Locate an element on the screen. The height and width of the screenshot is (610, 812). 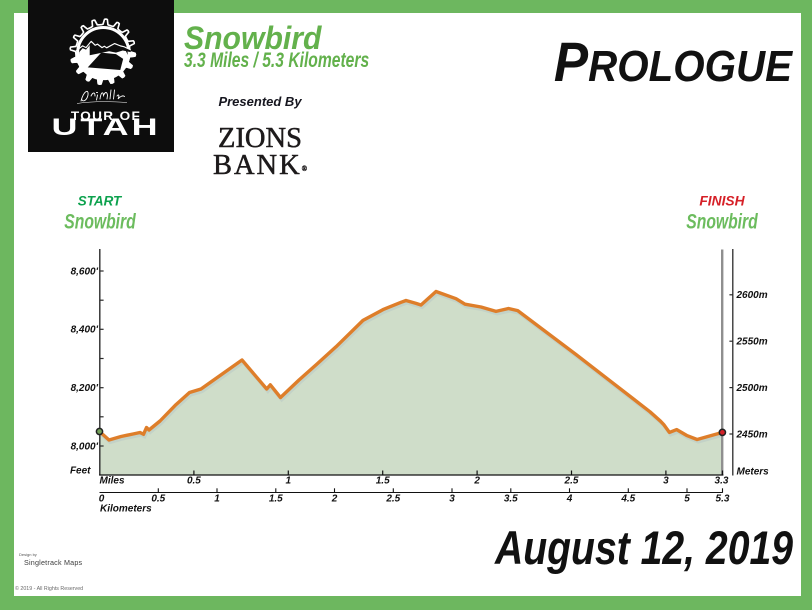
svg-text: Meters is located at coordinates (753, 471).